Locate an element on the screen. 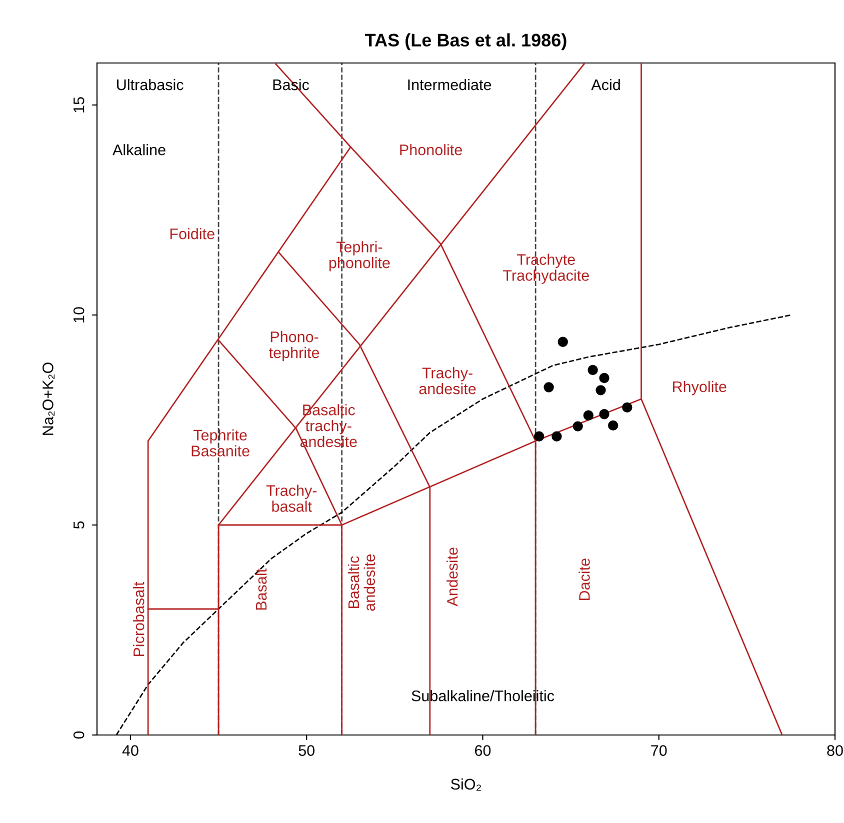 The image size is (844, 823). annotation: Tephrite Basanite is located at coordinates (221, 442).